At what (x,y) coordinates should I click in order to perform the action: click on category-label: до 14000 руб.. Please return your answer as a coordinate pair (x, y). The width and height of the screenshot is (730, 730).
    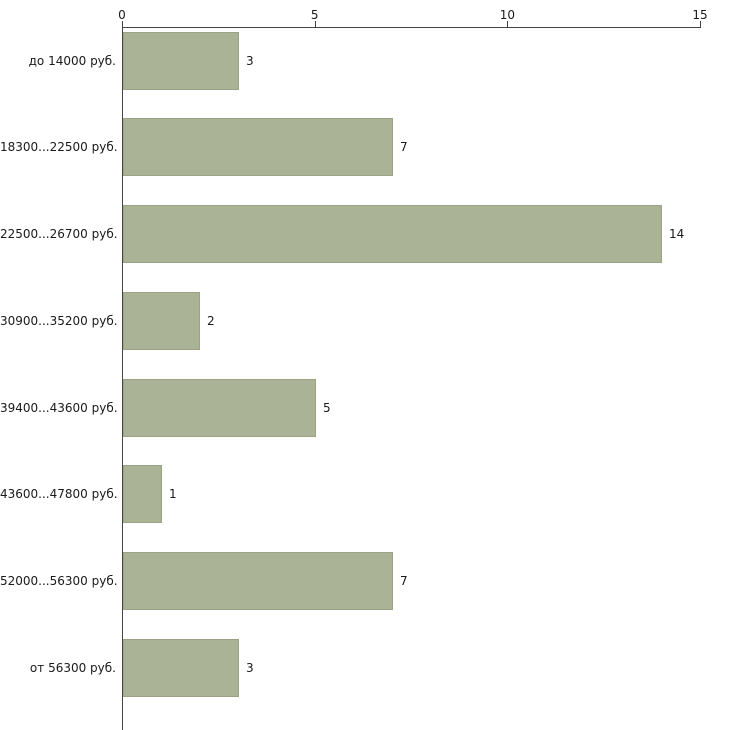
    Looking at the image, I should click on (72, 60).